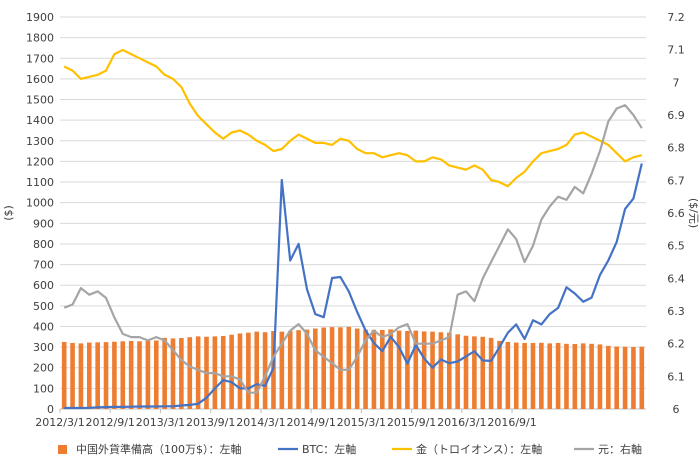 The height and width of the screenshot is (466, 700). I want to click on right-tick-label: 6.5, so click(676, 246).